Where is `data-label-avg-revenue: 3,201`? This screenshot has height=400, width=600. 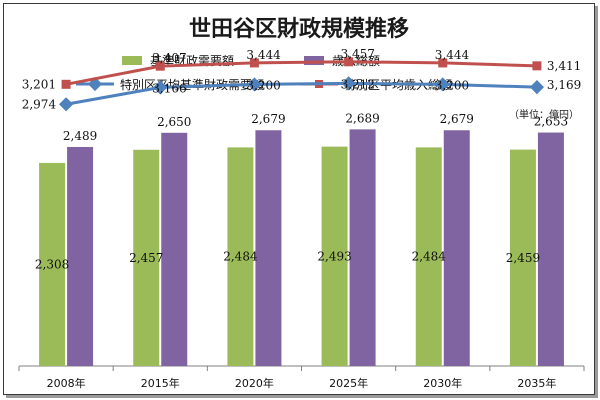 data-label-avg-revenue: 3,201 is located at coordinates (39, 84).